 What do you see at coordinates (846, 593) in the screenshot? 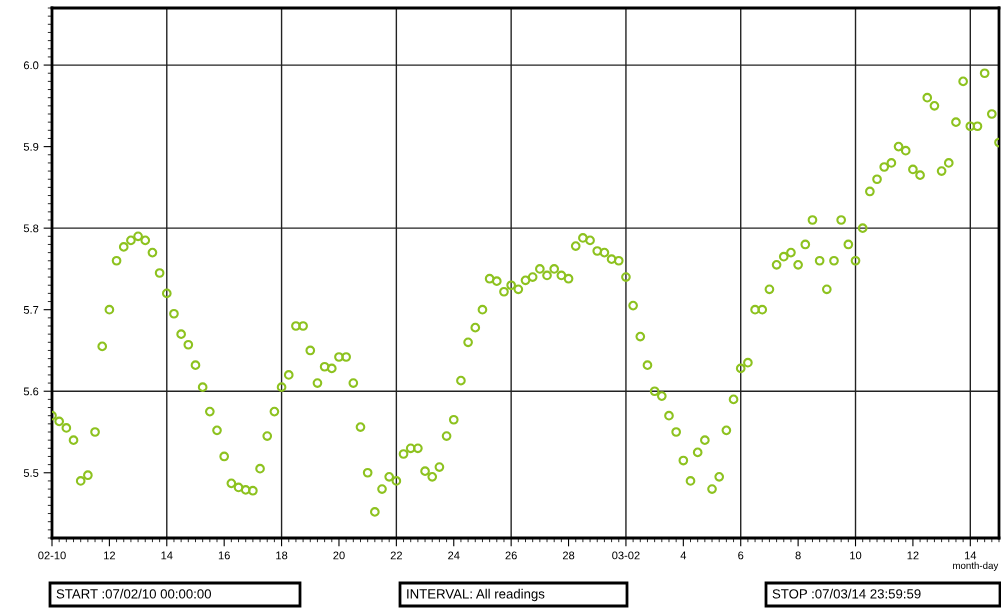
I see `text: STOP :07/03/14 23:59:59` at bounding box center [846, 593].